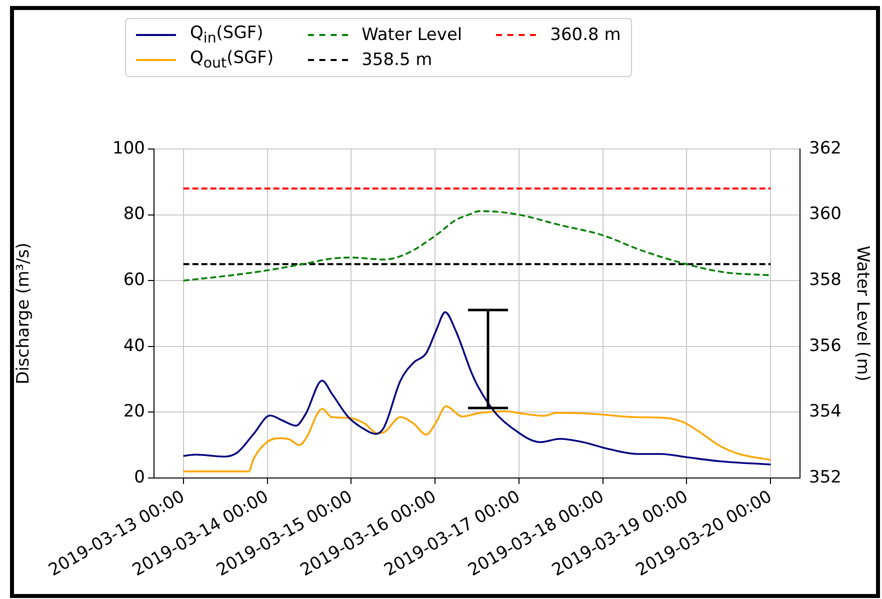 The image size is (882, 599). What do you see at coordinates (825, 477) in the screenshot?
I see `y2-tick-label: 352` at bounding box center [825, 477].